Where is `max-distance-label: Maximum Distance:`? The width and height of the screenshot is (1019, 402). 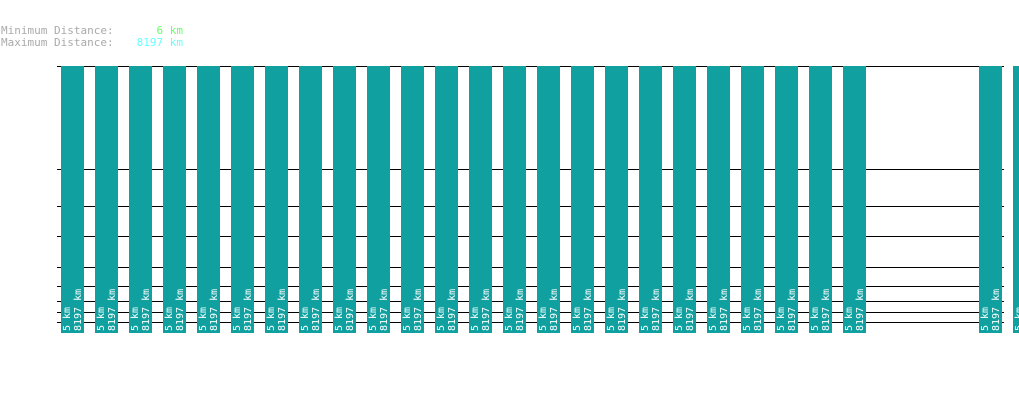
max-distance-label: Maximum Distance: is located at coordinates (57, 42).